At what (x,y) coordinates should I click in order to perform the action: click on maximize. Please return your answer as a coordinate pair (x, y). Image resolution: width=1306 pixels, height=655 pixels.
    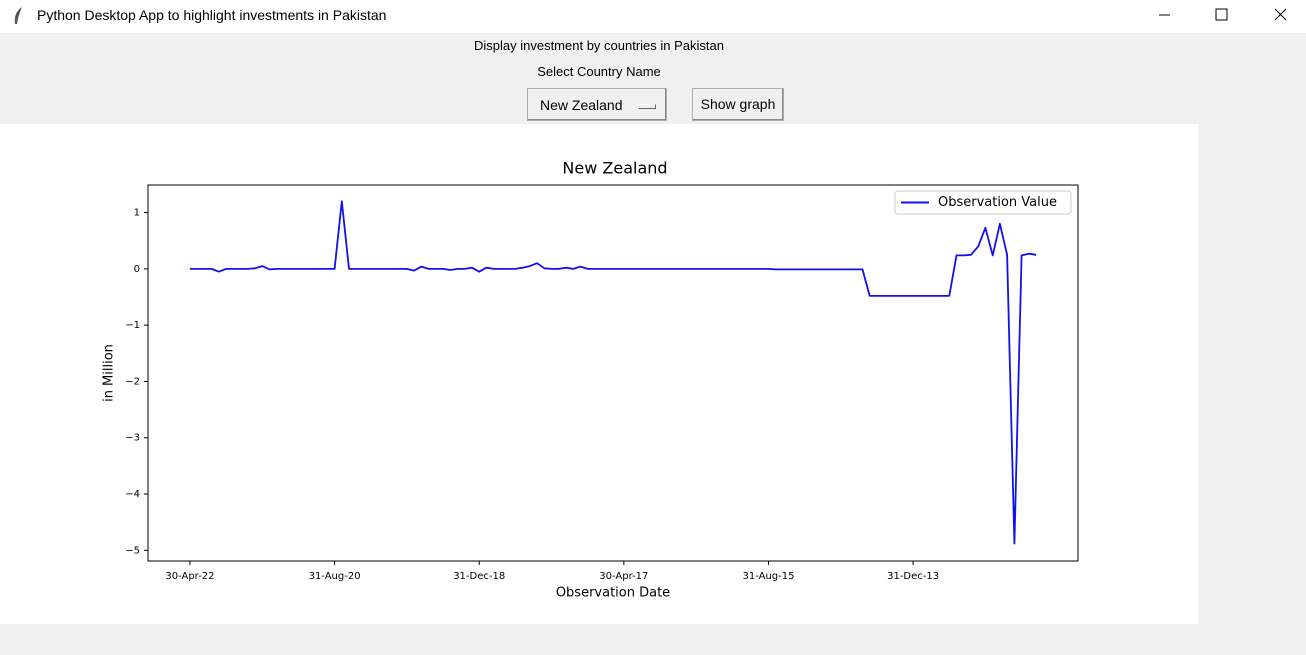
    Looking at the image, I should click on (1221, 14).